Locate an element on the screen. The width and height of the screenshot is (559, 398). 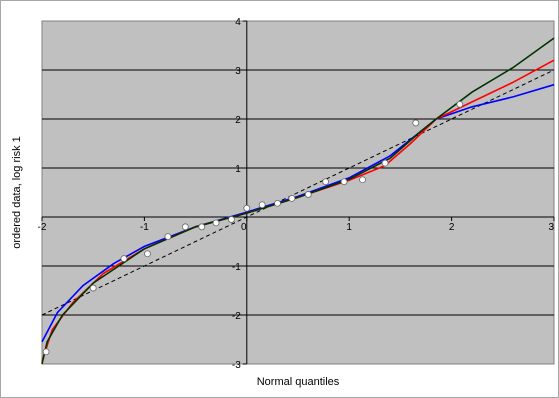
x-tick-label: 3 is located at coordinates (551, 227).